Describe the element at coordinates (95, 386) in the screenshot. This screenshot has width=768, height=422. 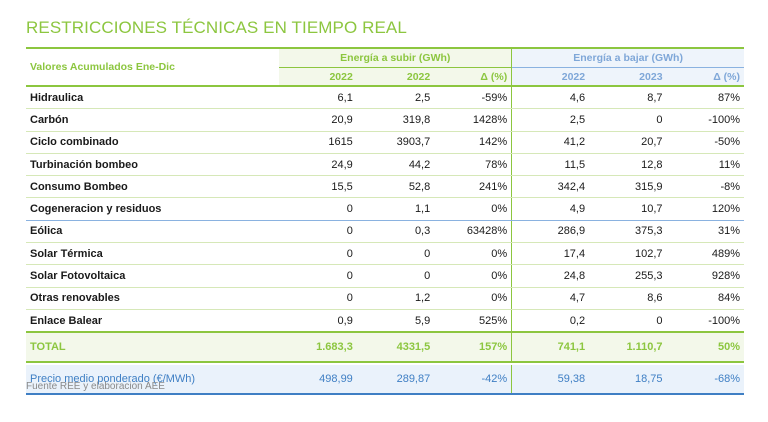
I see `source-note: Fuente REE y elaboracion AEE` at that location.